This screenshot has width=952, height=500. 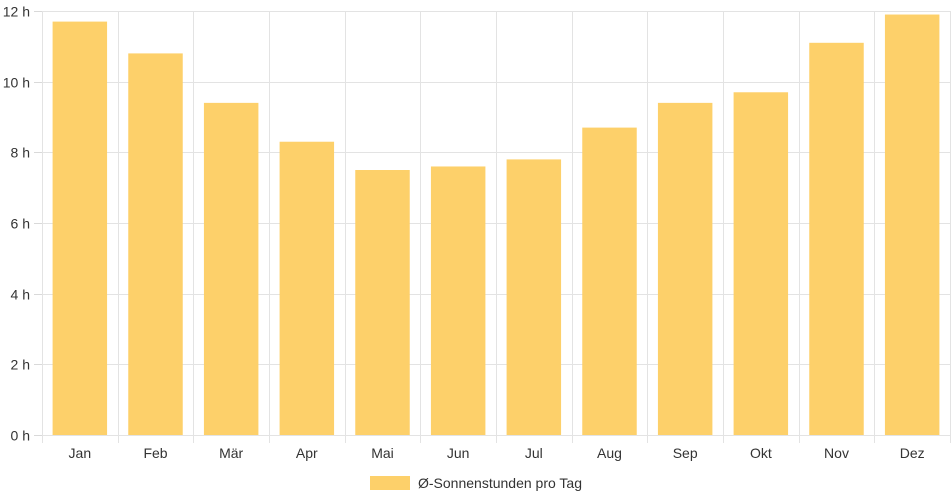 What do you see at coordinates (912, 453) in the screenshot?
I see `x-tick-label: Dez` at bounding box center [912, 453].